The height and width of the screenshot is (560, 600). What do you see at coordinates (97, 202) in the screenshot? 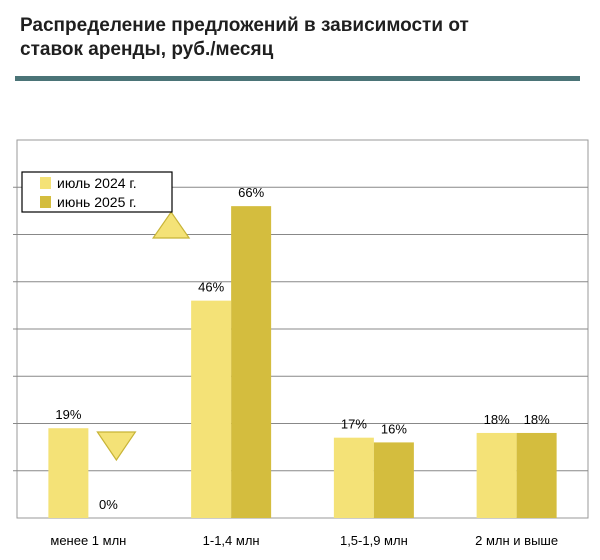
I see `legend-label: июнь 2025 г.` at bounding box center [97, 202].